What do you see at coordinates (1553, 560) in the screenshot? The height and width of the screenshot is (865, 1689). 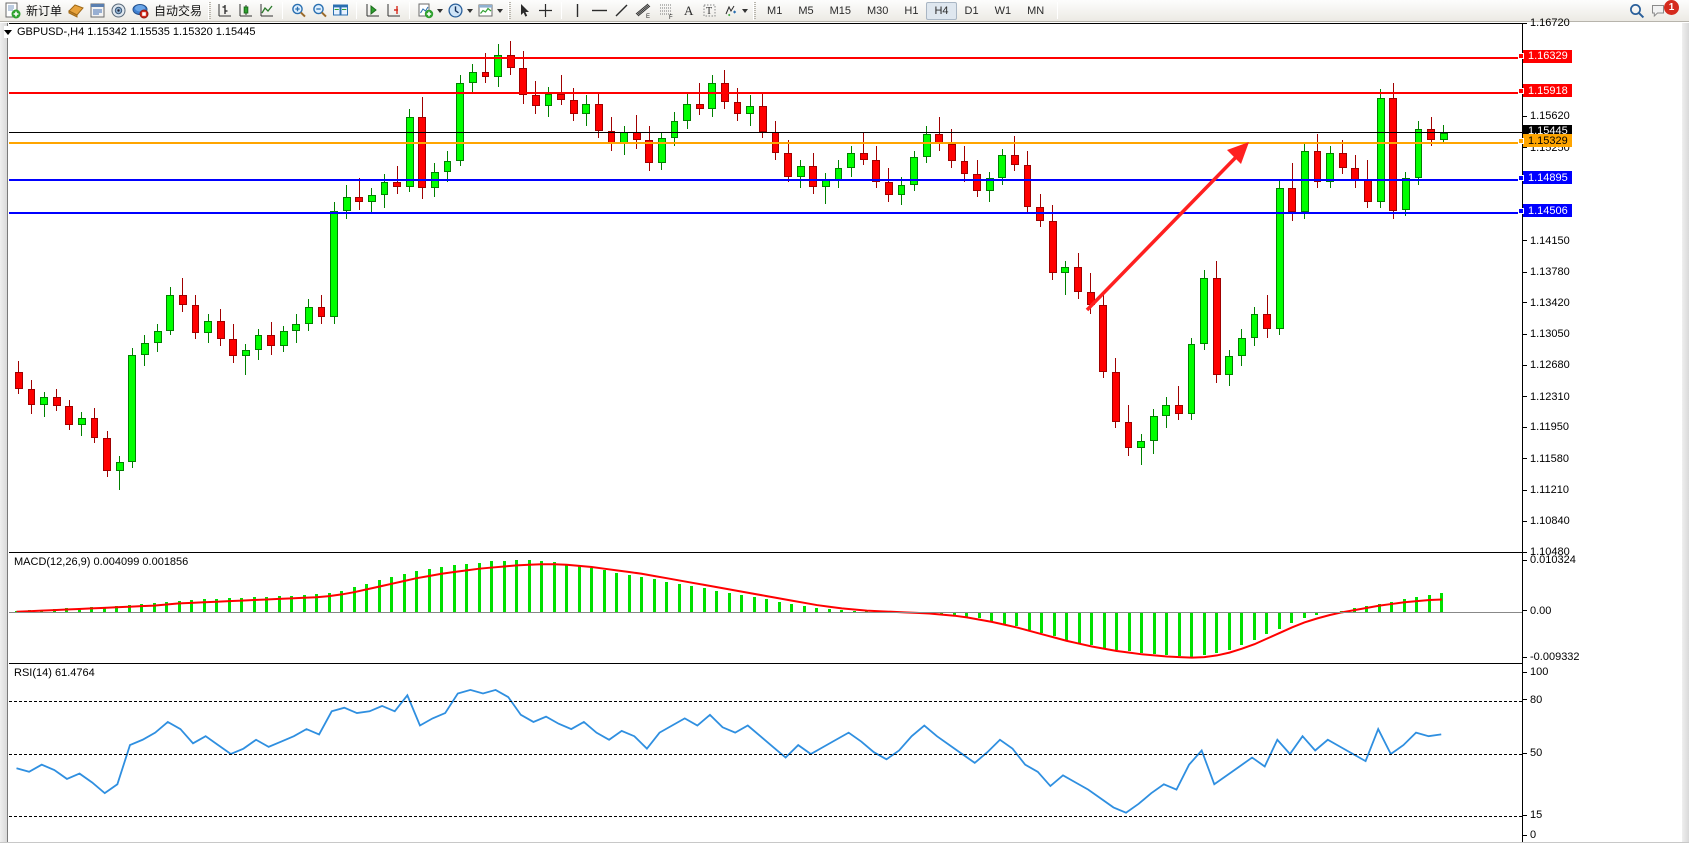 I see `macd-tick-label: 0.010324` at bounding box center [1553, 560].